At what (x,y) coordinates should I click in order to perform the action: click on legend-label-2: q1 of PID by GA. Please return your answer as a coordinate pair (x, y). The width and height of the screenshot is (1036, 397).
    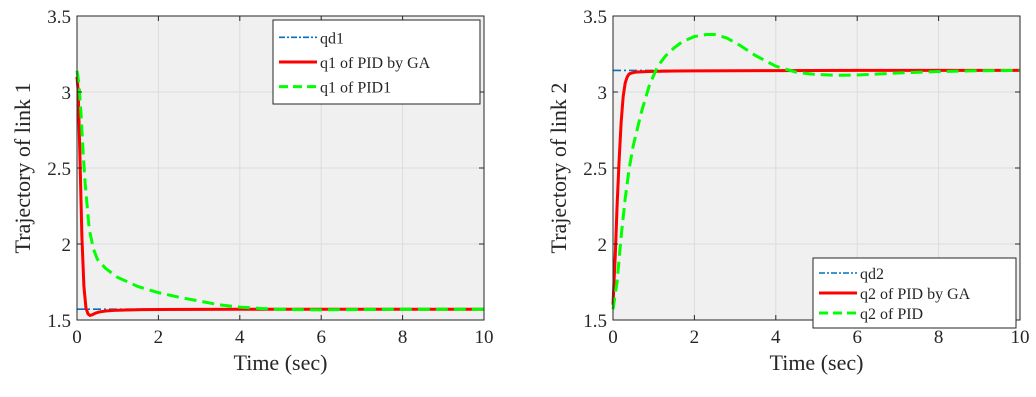
    Looking at the image, I should click on (375, 63).